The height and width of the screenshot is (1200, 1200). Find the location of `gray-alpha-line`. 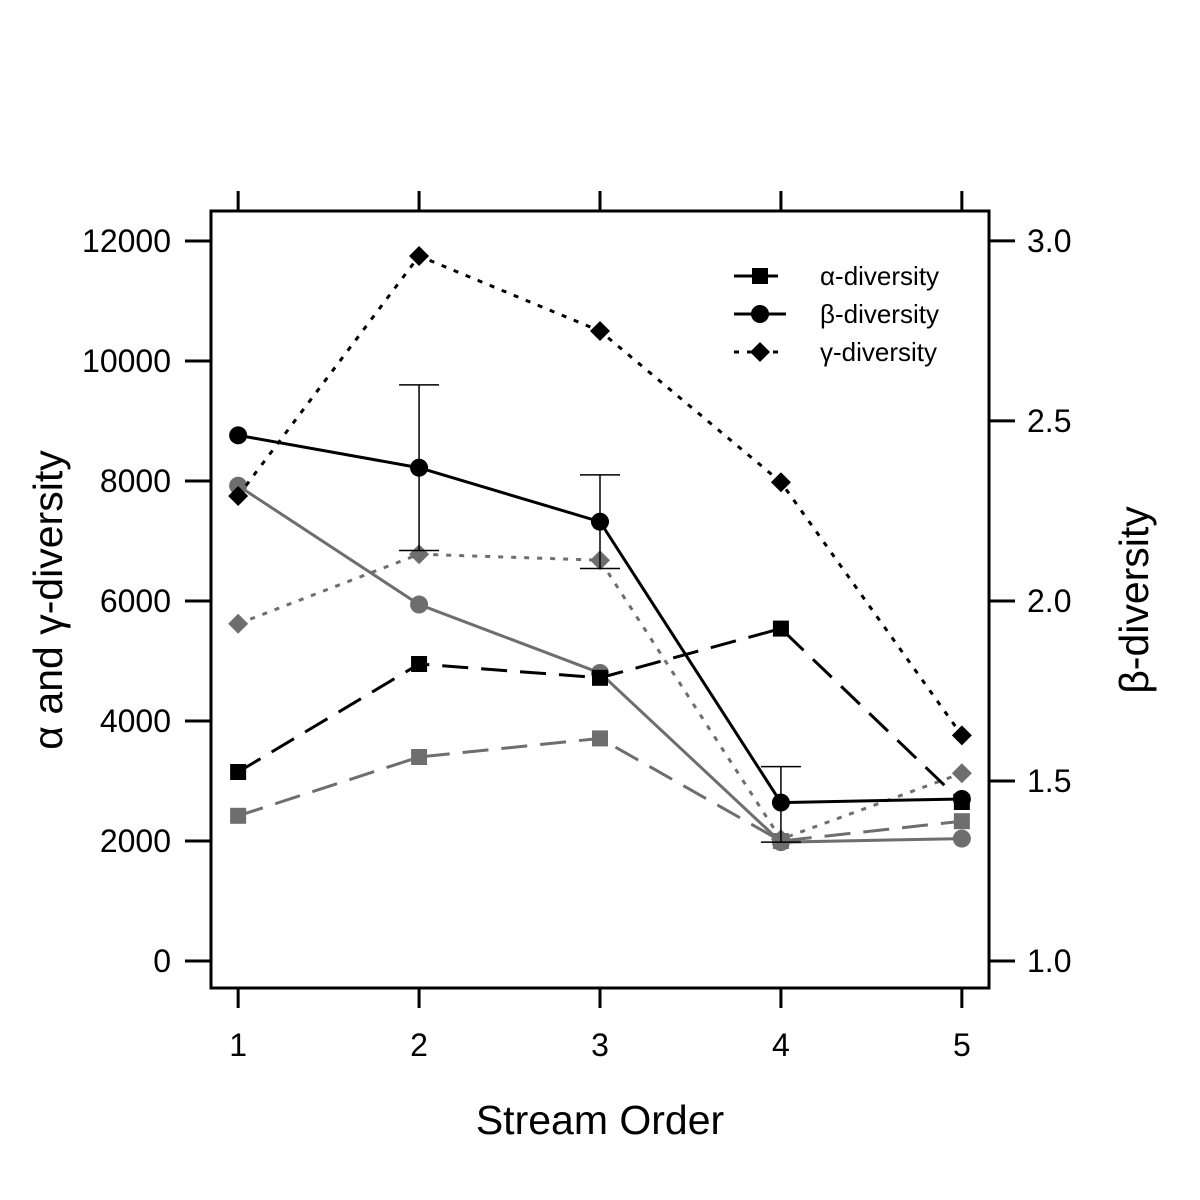

gray-alpha-line is located at coordinates (600, 789).